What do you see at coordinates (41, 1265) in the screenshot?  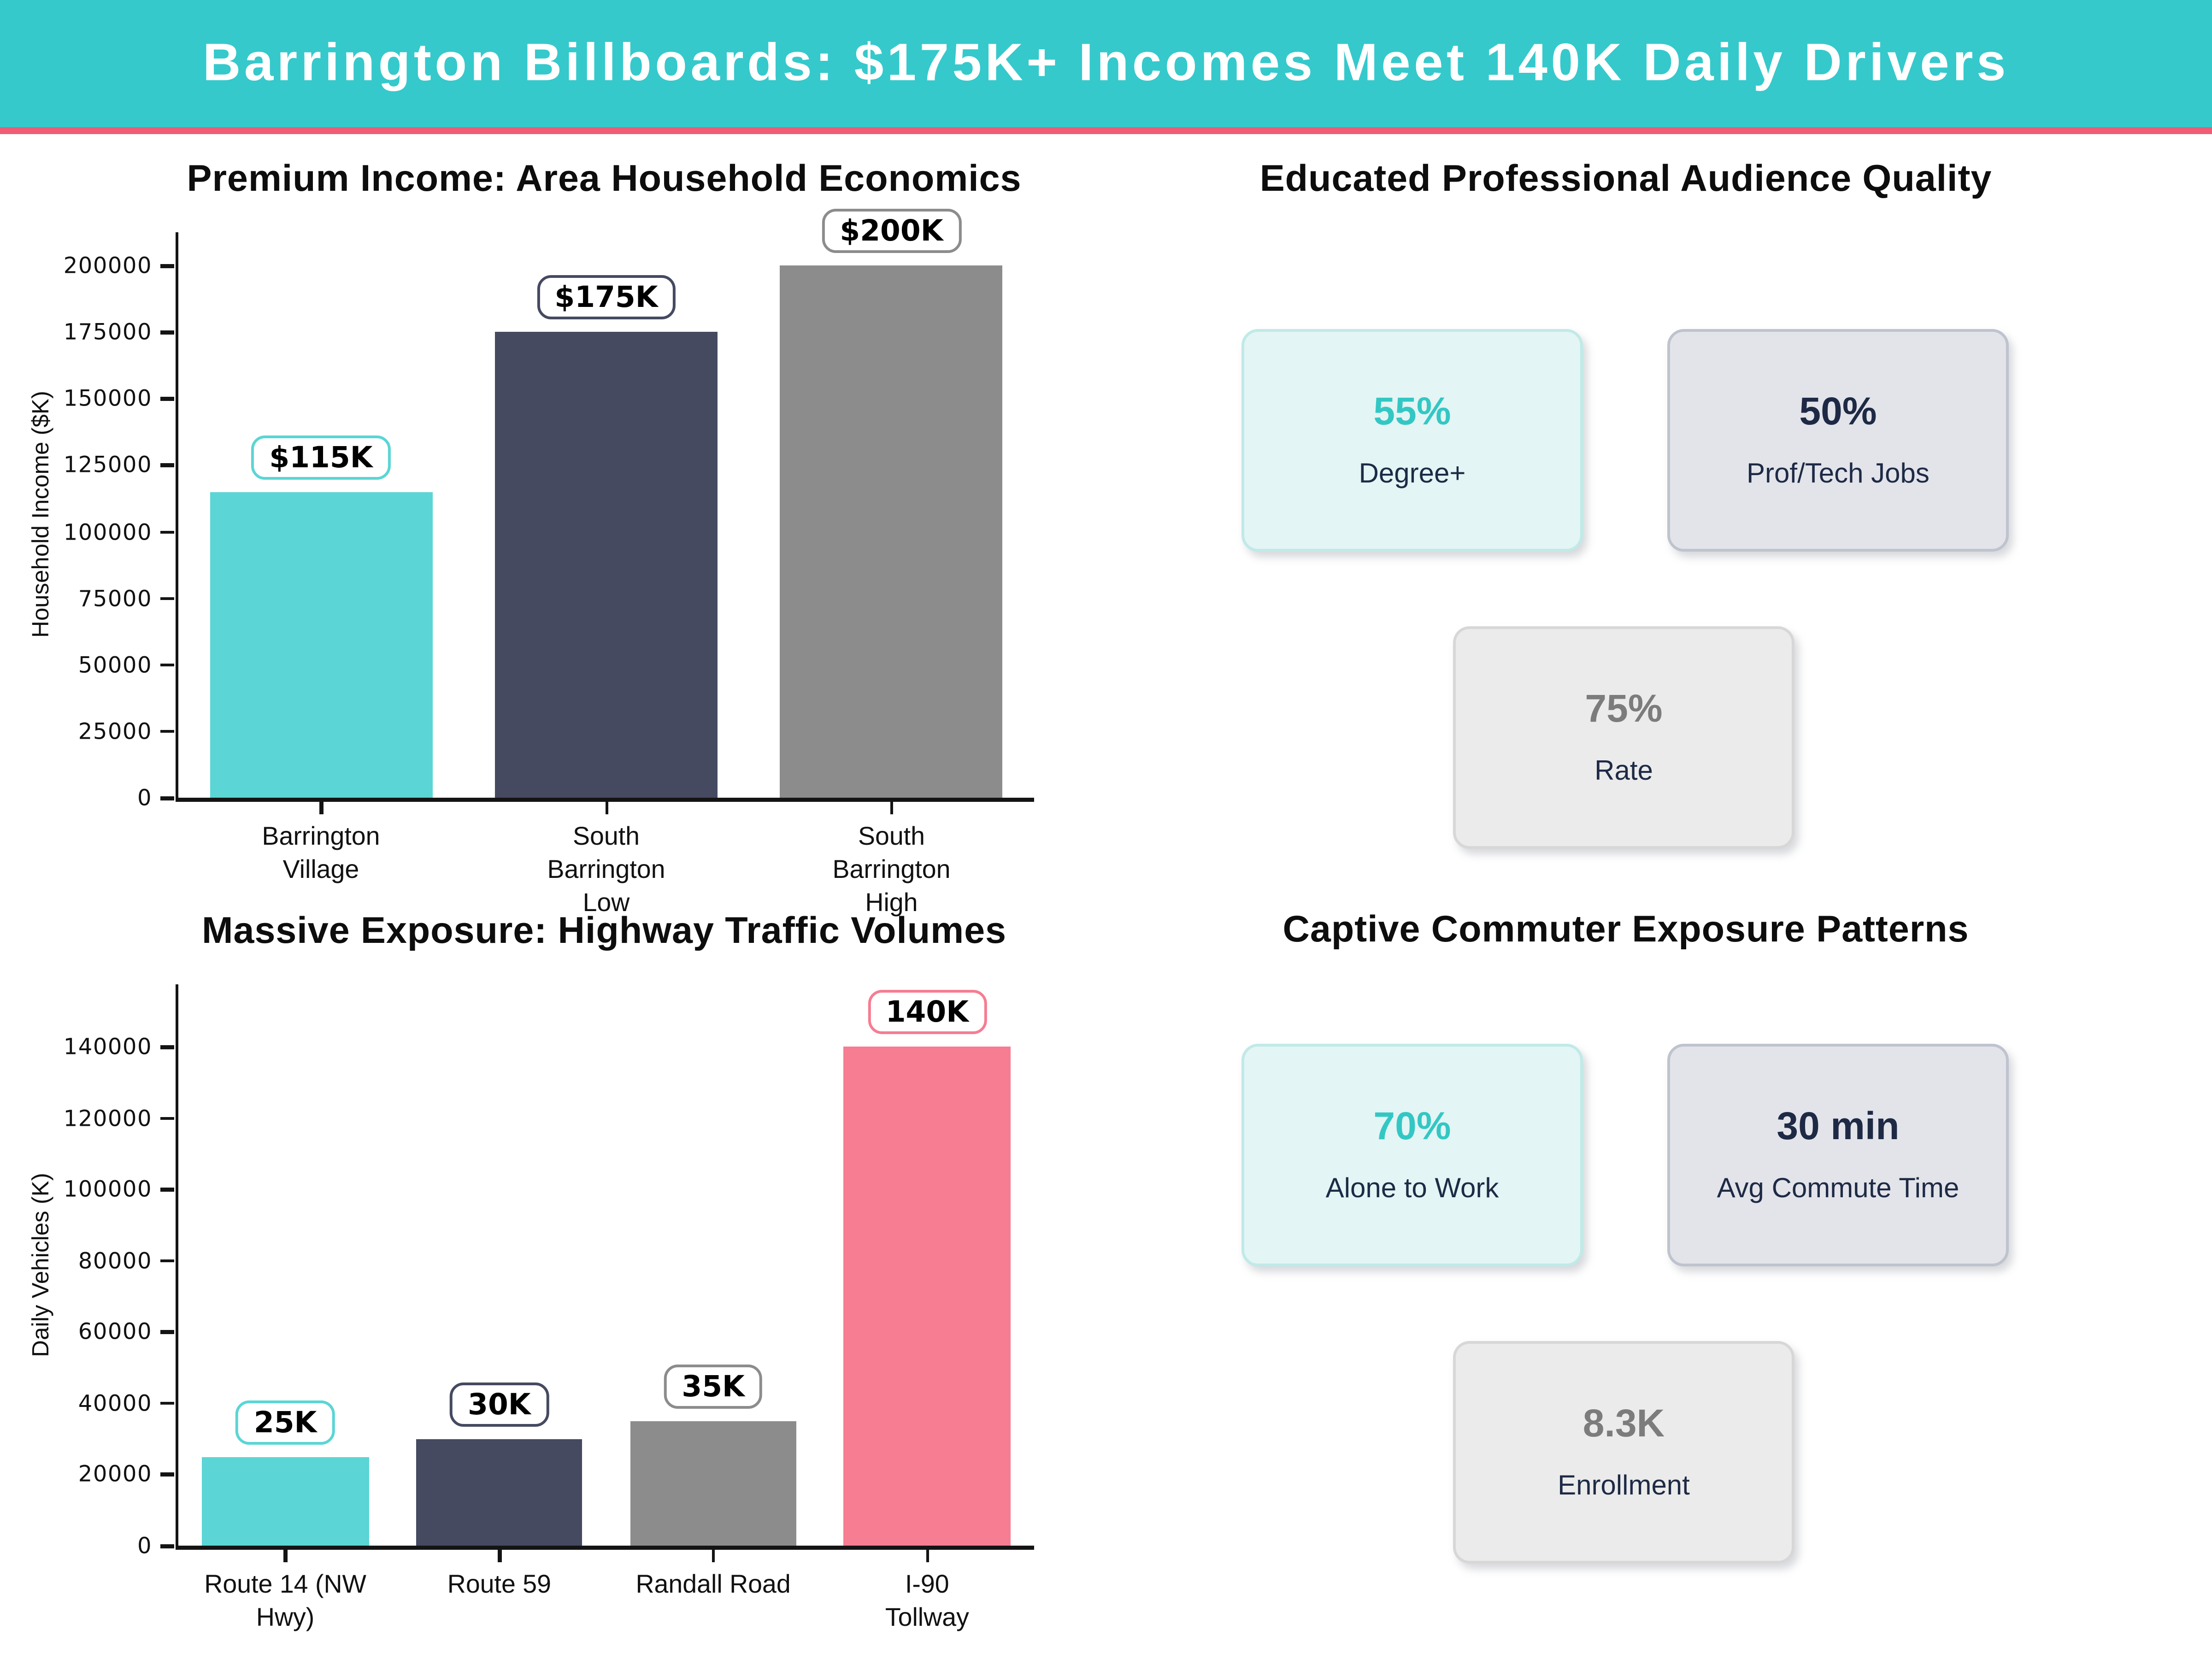 I see `traffic-chart-y-axis-label: Daily Vehicles (K)` at bounding box center [41, 1265].